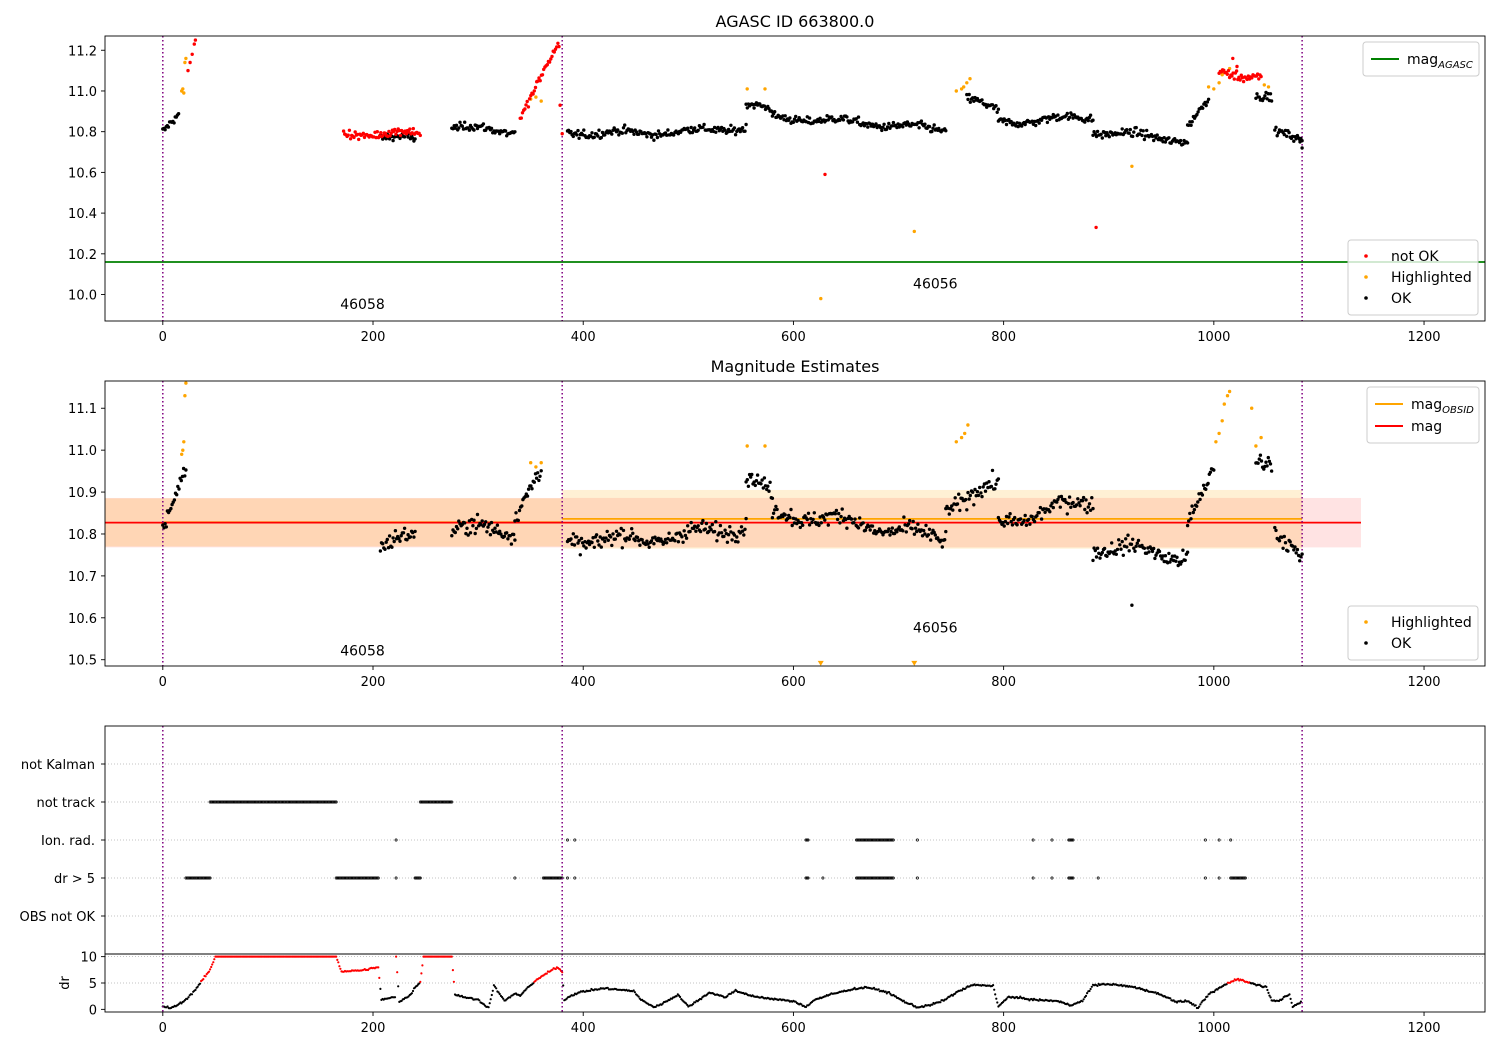 This screenshot has width=1500, height=1050. Describe the element at coordinates (772, 993) in the screenshot. I see `dr-panel: 0 200 400 600 800 1000 1200 0 5 10 dr` at that location.